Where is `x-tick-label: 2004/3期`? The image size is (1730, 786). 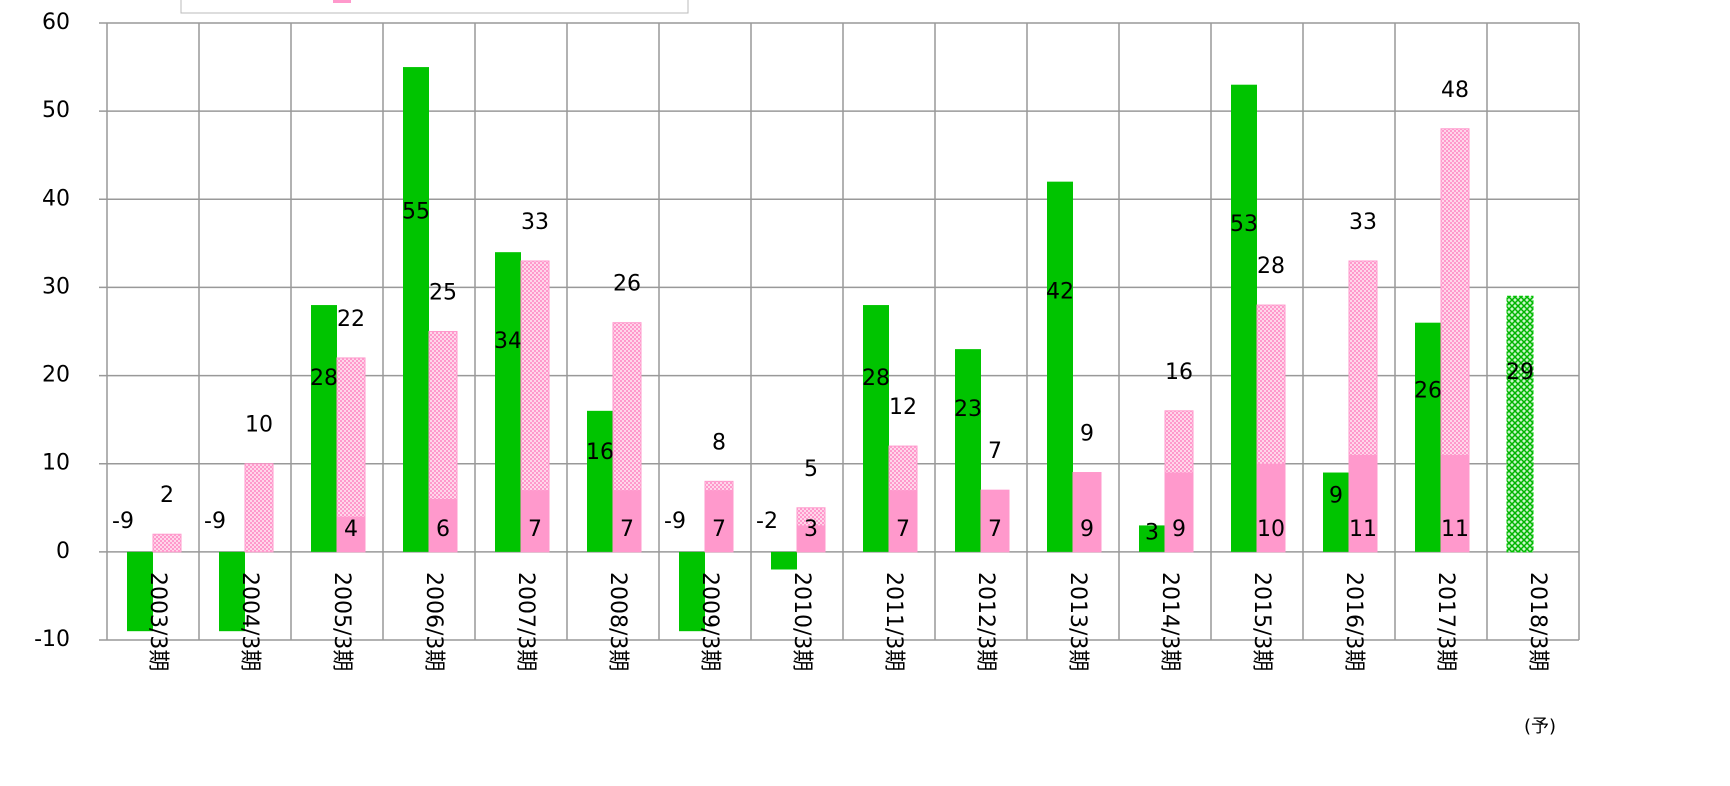 x-tick-label: 2004/3期 is located at coordinates (249, 621).